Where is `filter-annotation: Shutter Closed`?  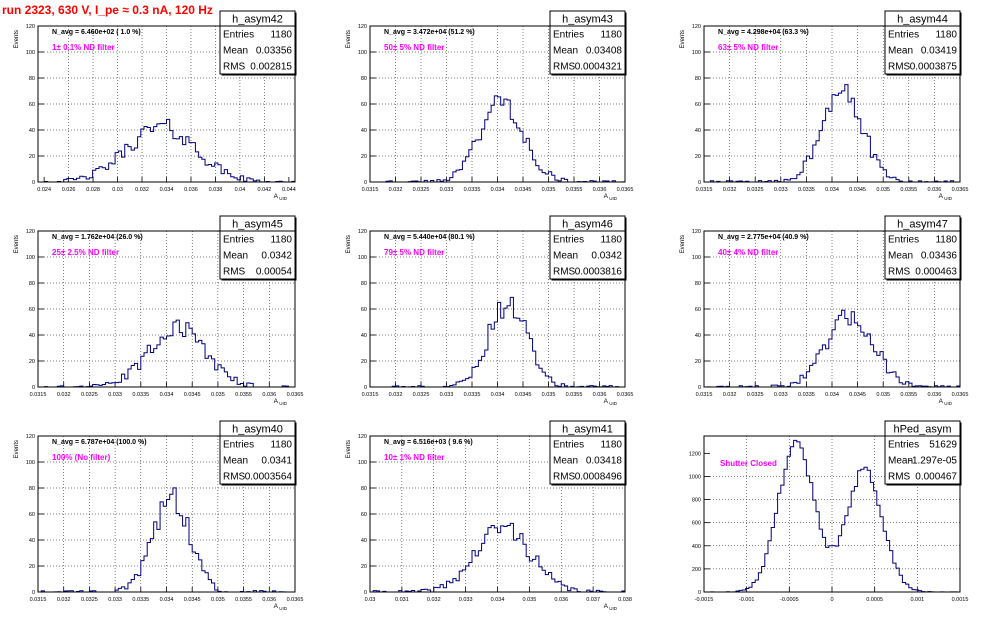
filter-annotation: Shutter Closed is located at coordinates (748, 463).